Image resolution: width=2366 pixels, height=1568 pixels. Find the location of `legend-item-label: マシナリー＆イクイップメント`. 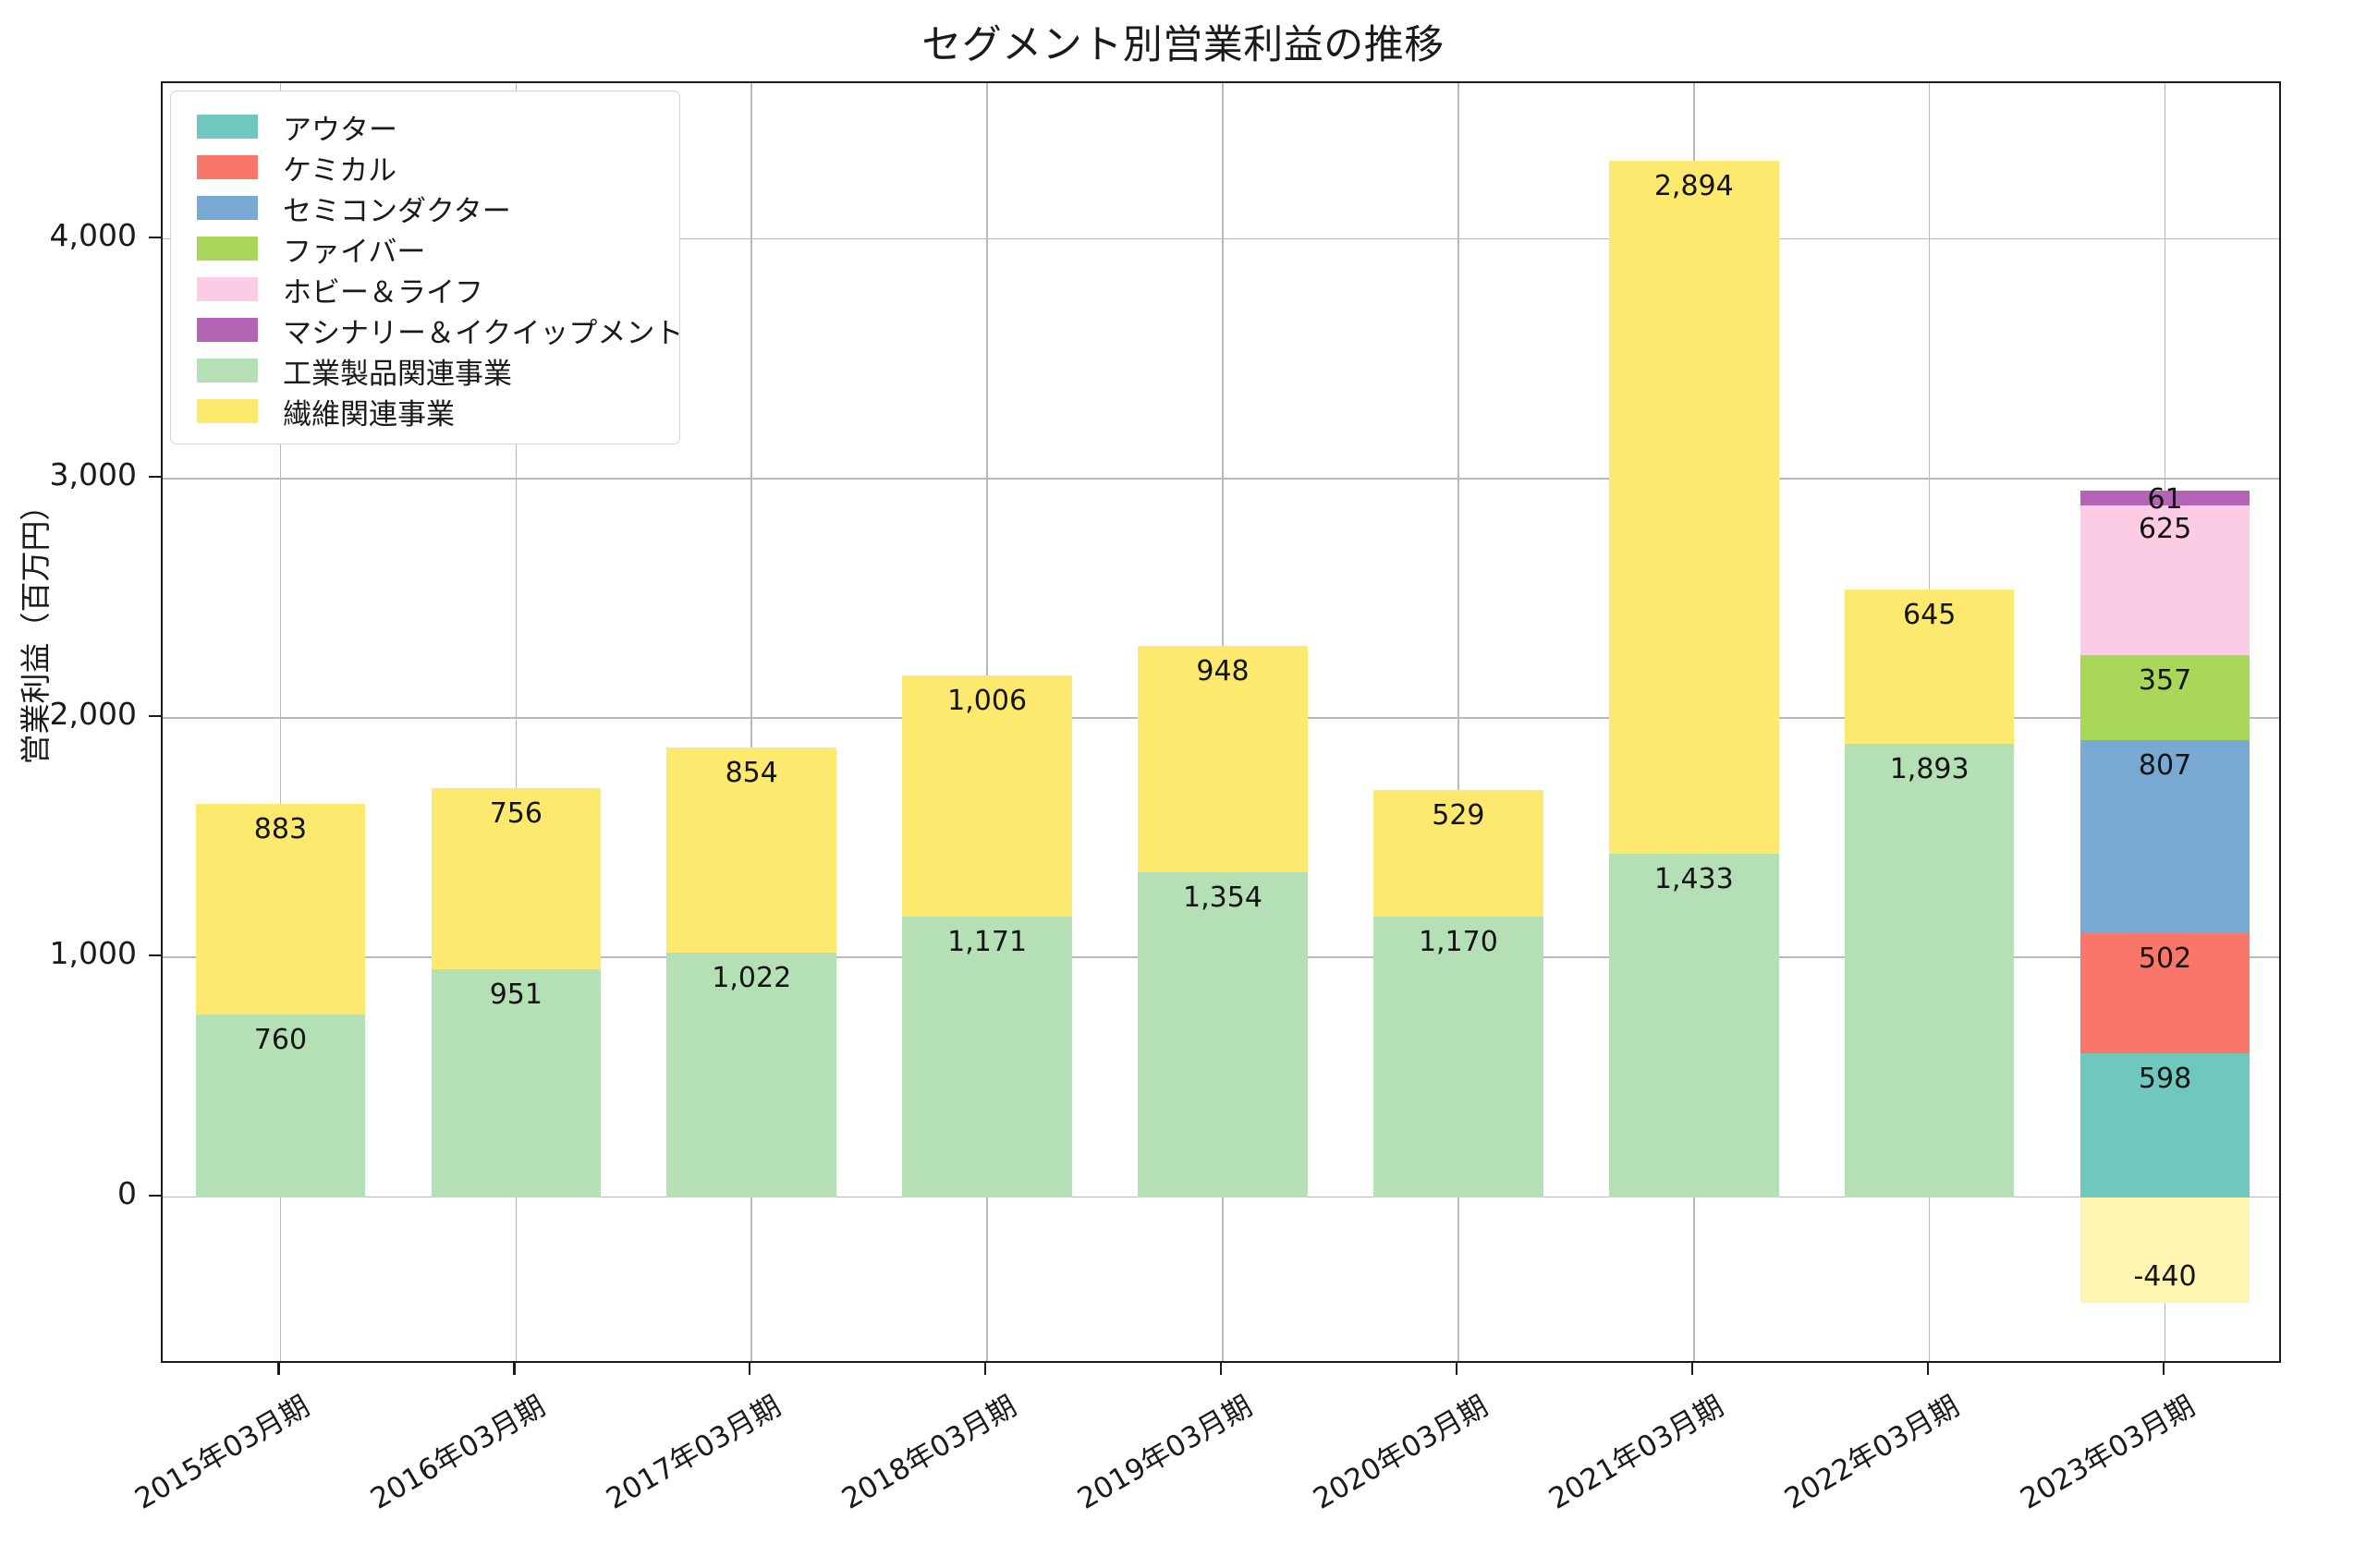

legend-item-label: マシナリー＆イクイップメント is located at coordinates (483, 333).